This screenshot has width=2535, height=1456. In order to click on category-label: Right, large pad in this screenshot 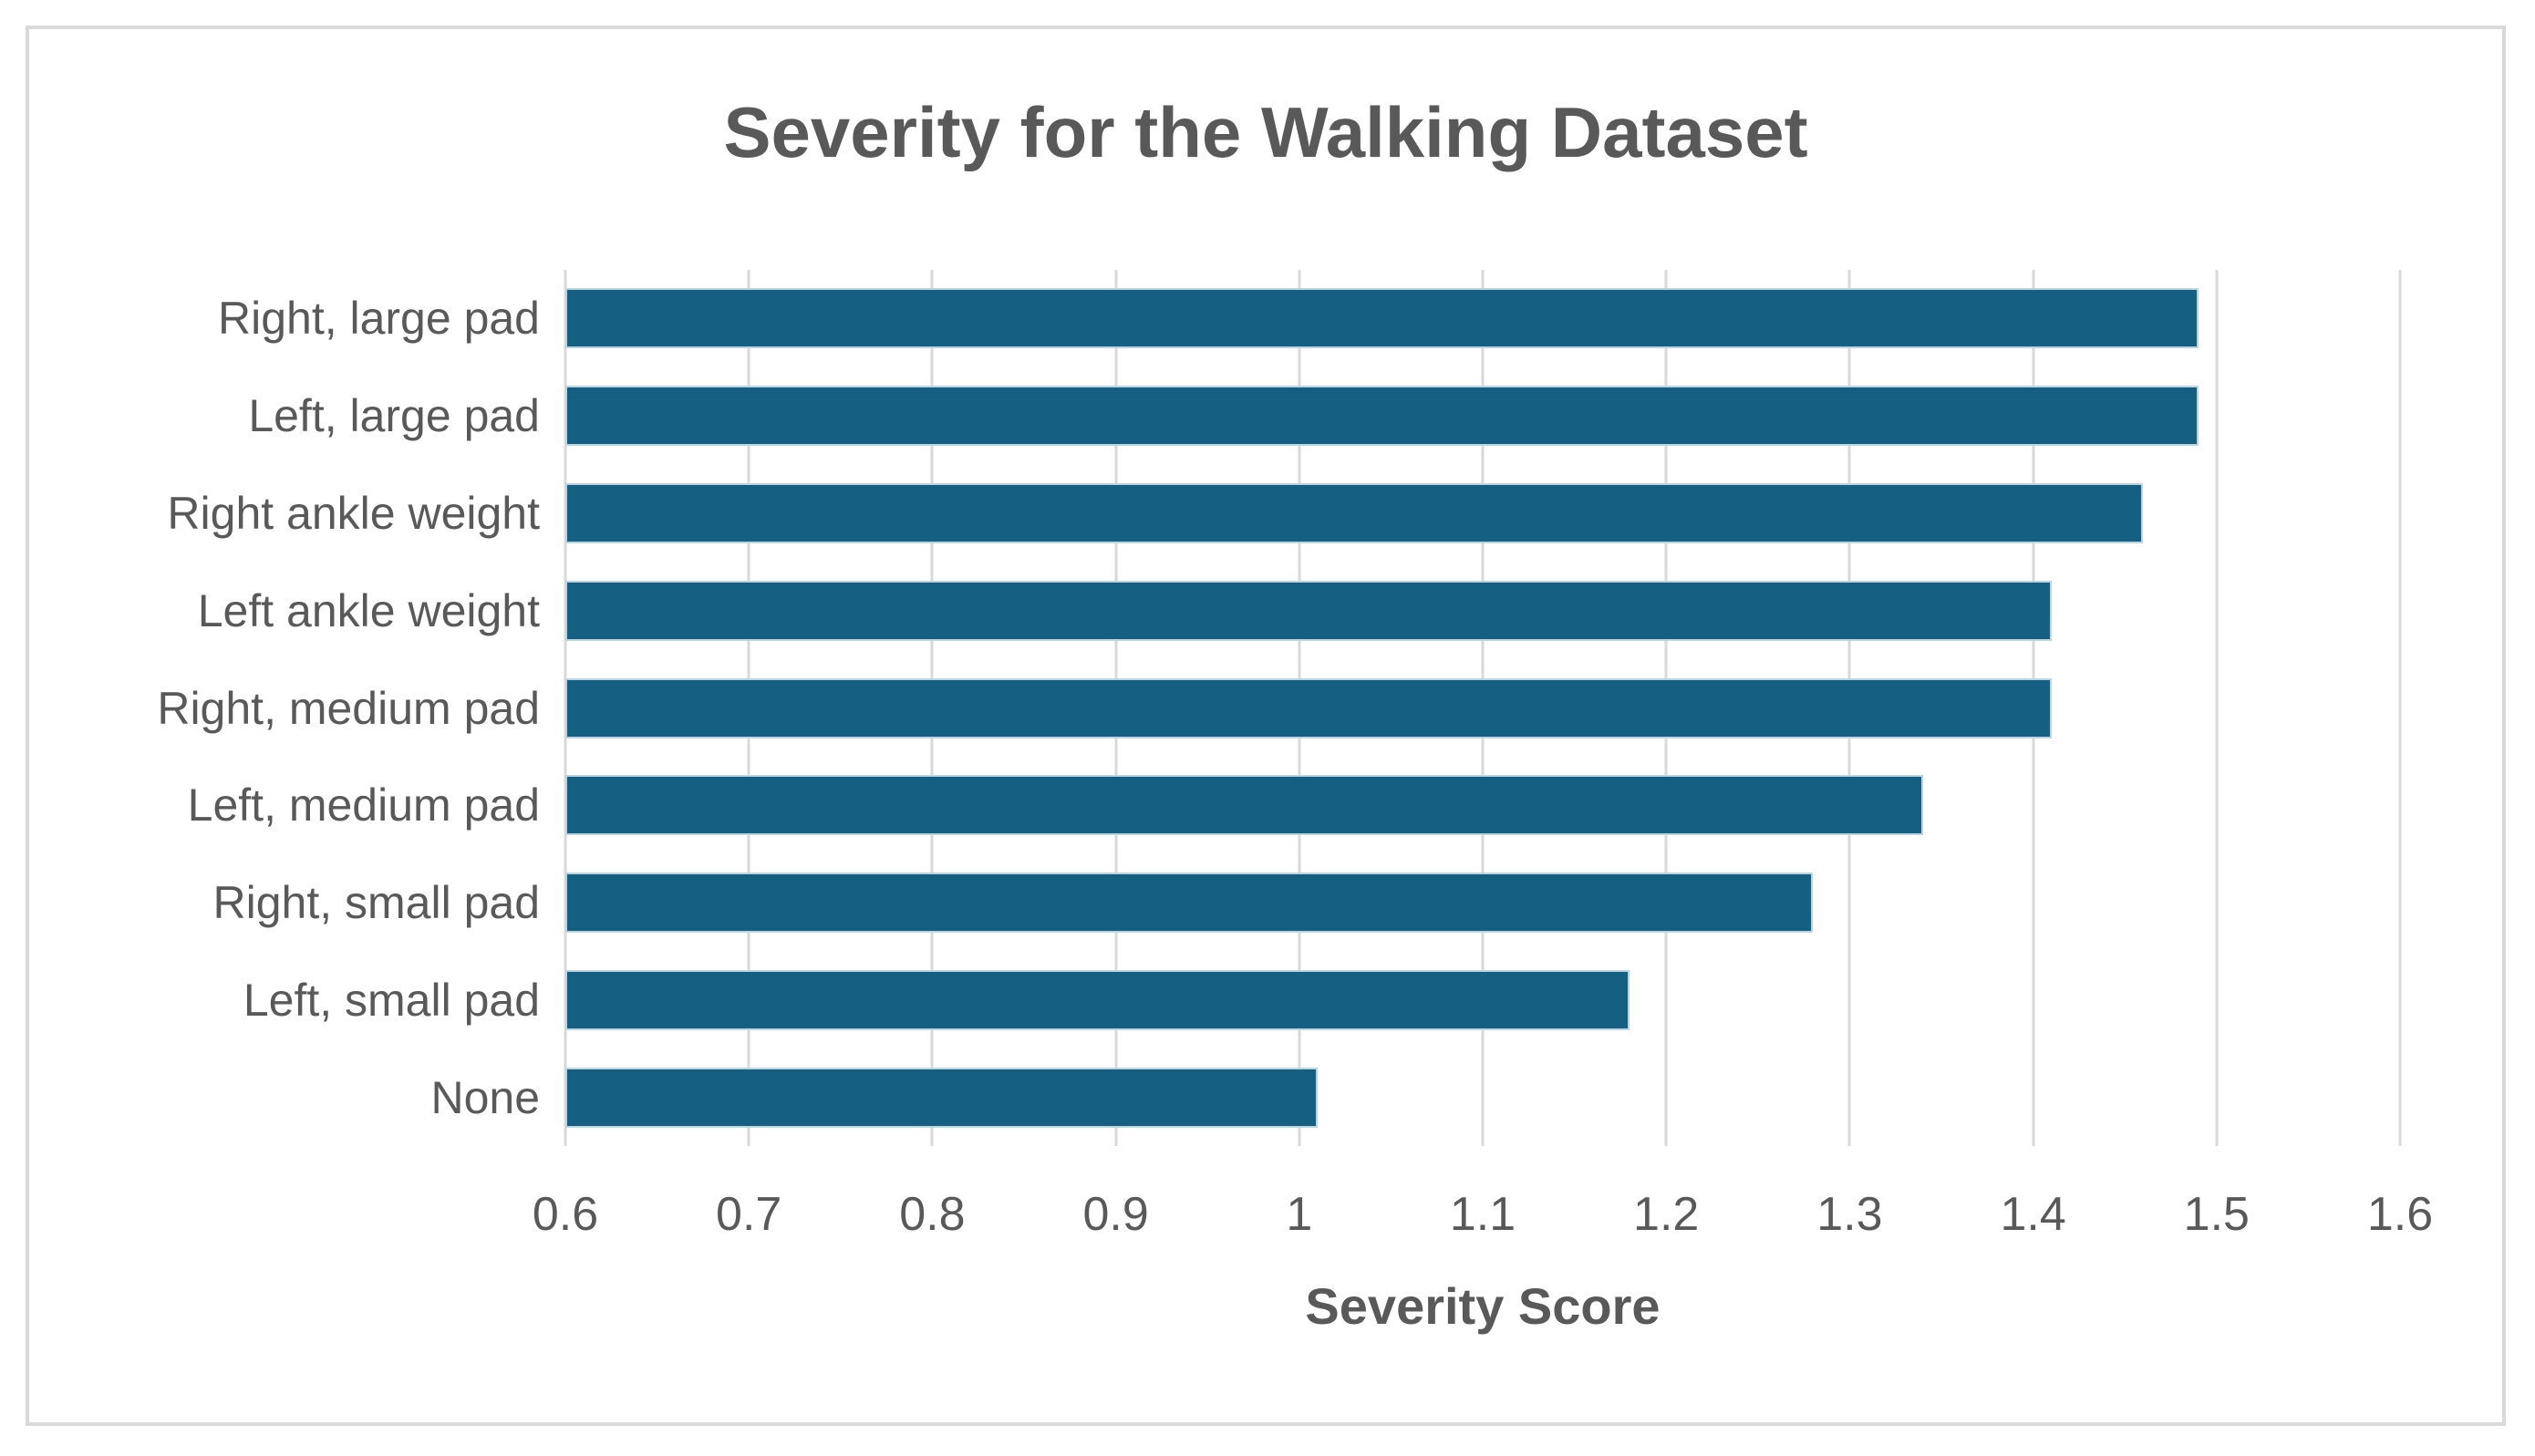, I will do `click(378, 319)`.